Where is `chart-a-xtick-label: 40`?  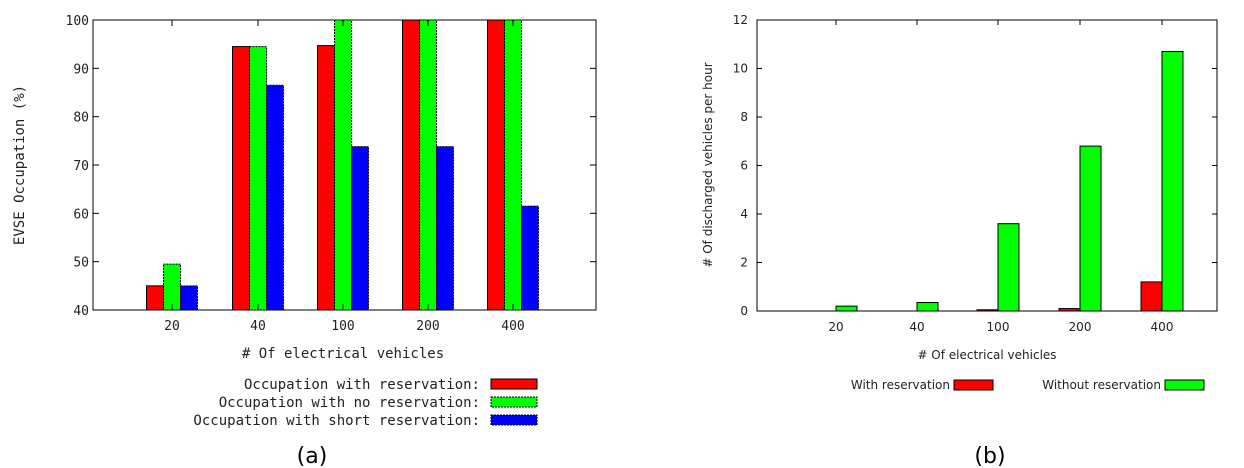 chart-a-xtick-label: 40 is located at coordinates (258, 326).